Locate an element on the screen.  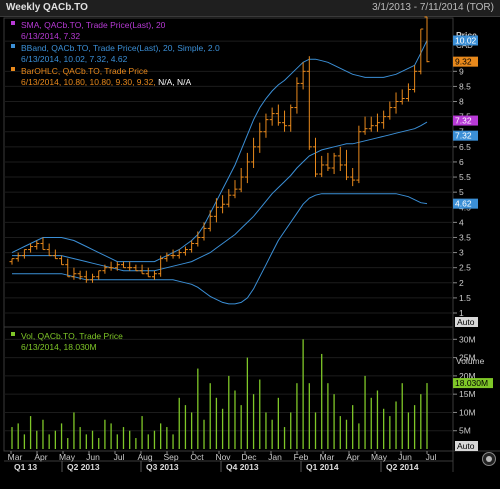
bar-legend-swatch is located at coordinates (13, 69).